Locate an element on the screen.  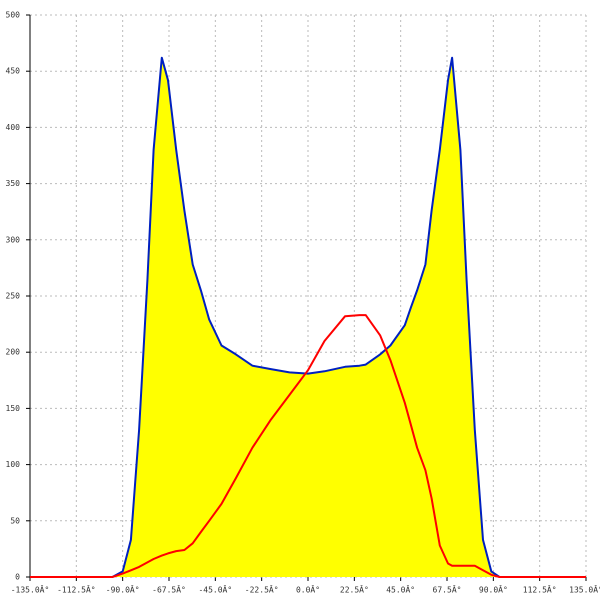
x-tick-label: 45.0Â° is located at coordinates (400, 589).